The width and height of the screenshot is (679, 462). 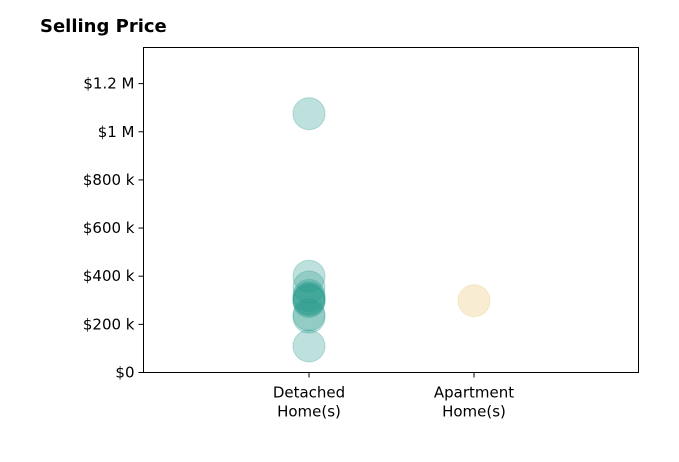 What do you see at coordinates (109, 180) in the screenshot?
I see `y-tick-label: $800 k` at bounding box center [109, 180].